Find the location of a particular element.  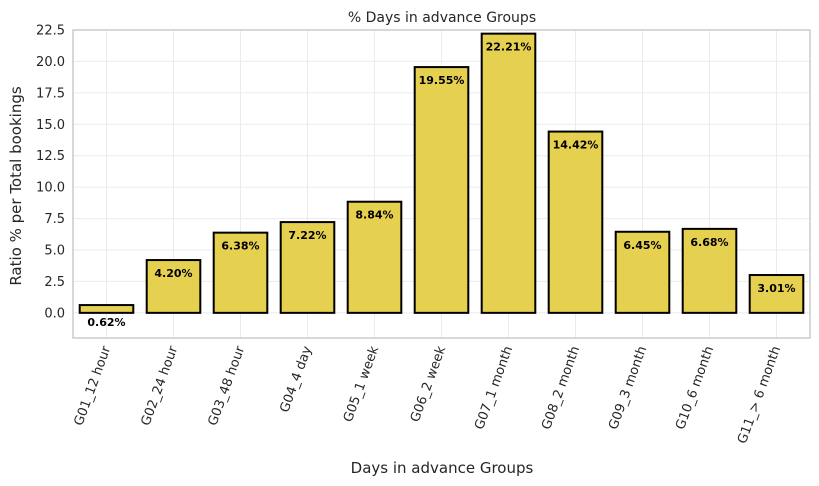

y-tick-label: 20.0 is located at coordinates (50, 62).